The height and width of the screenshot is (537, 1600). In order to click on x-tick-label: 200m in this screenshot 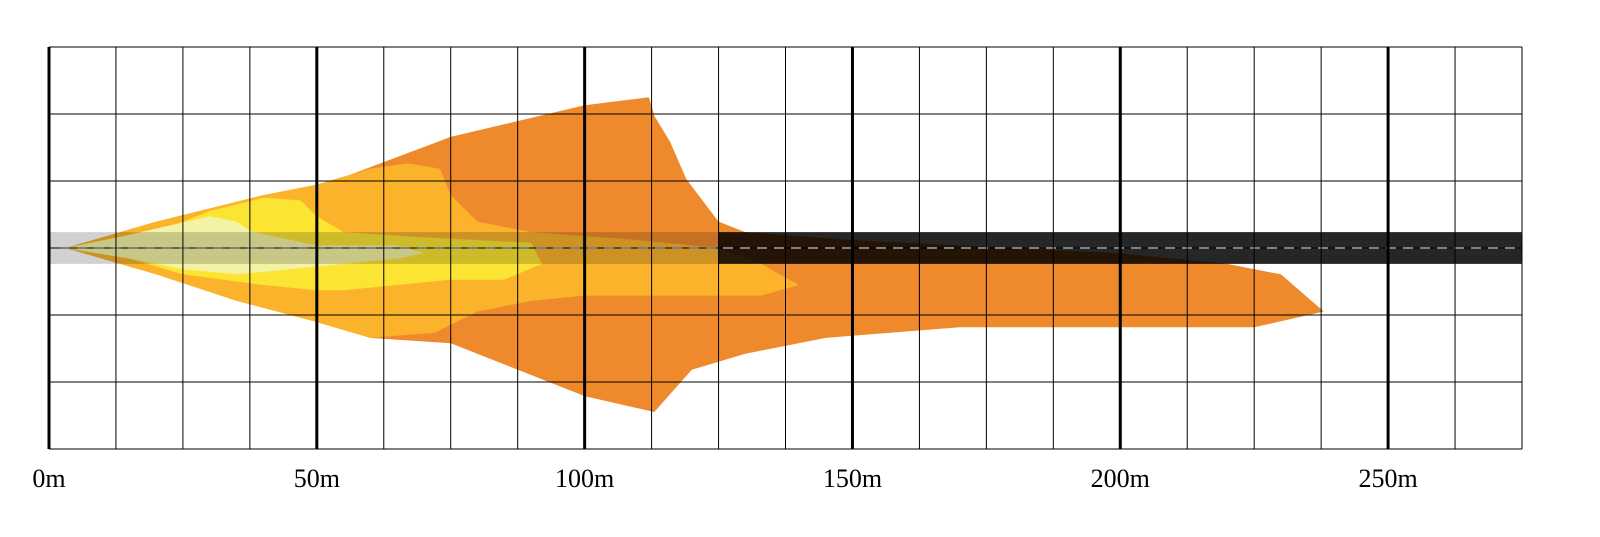, I will do `click(1120, 478)`.